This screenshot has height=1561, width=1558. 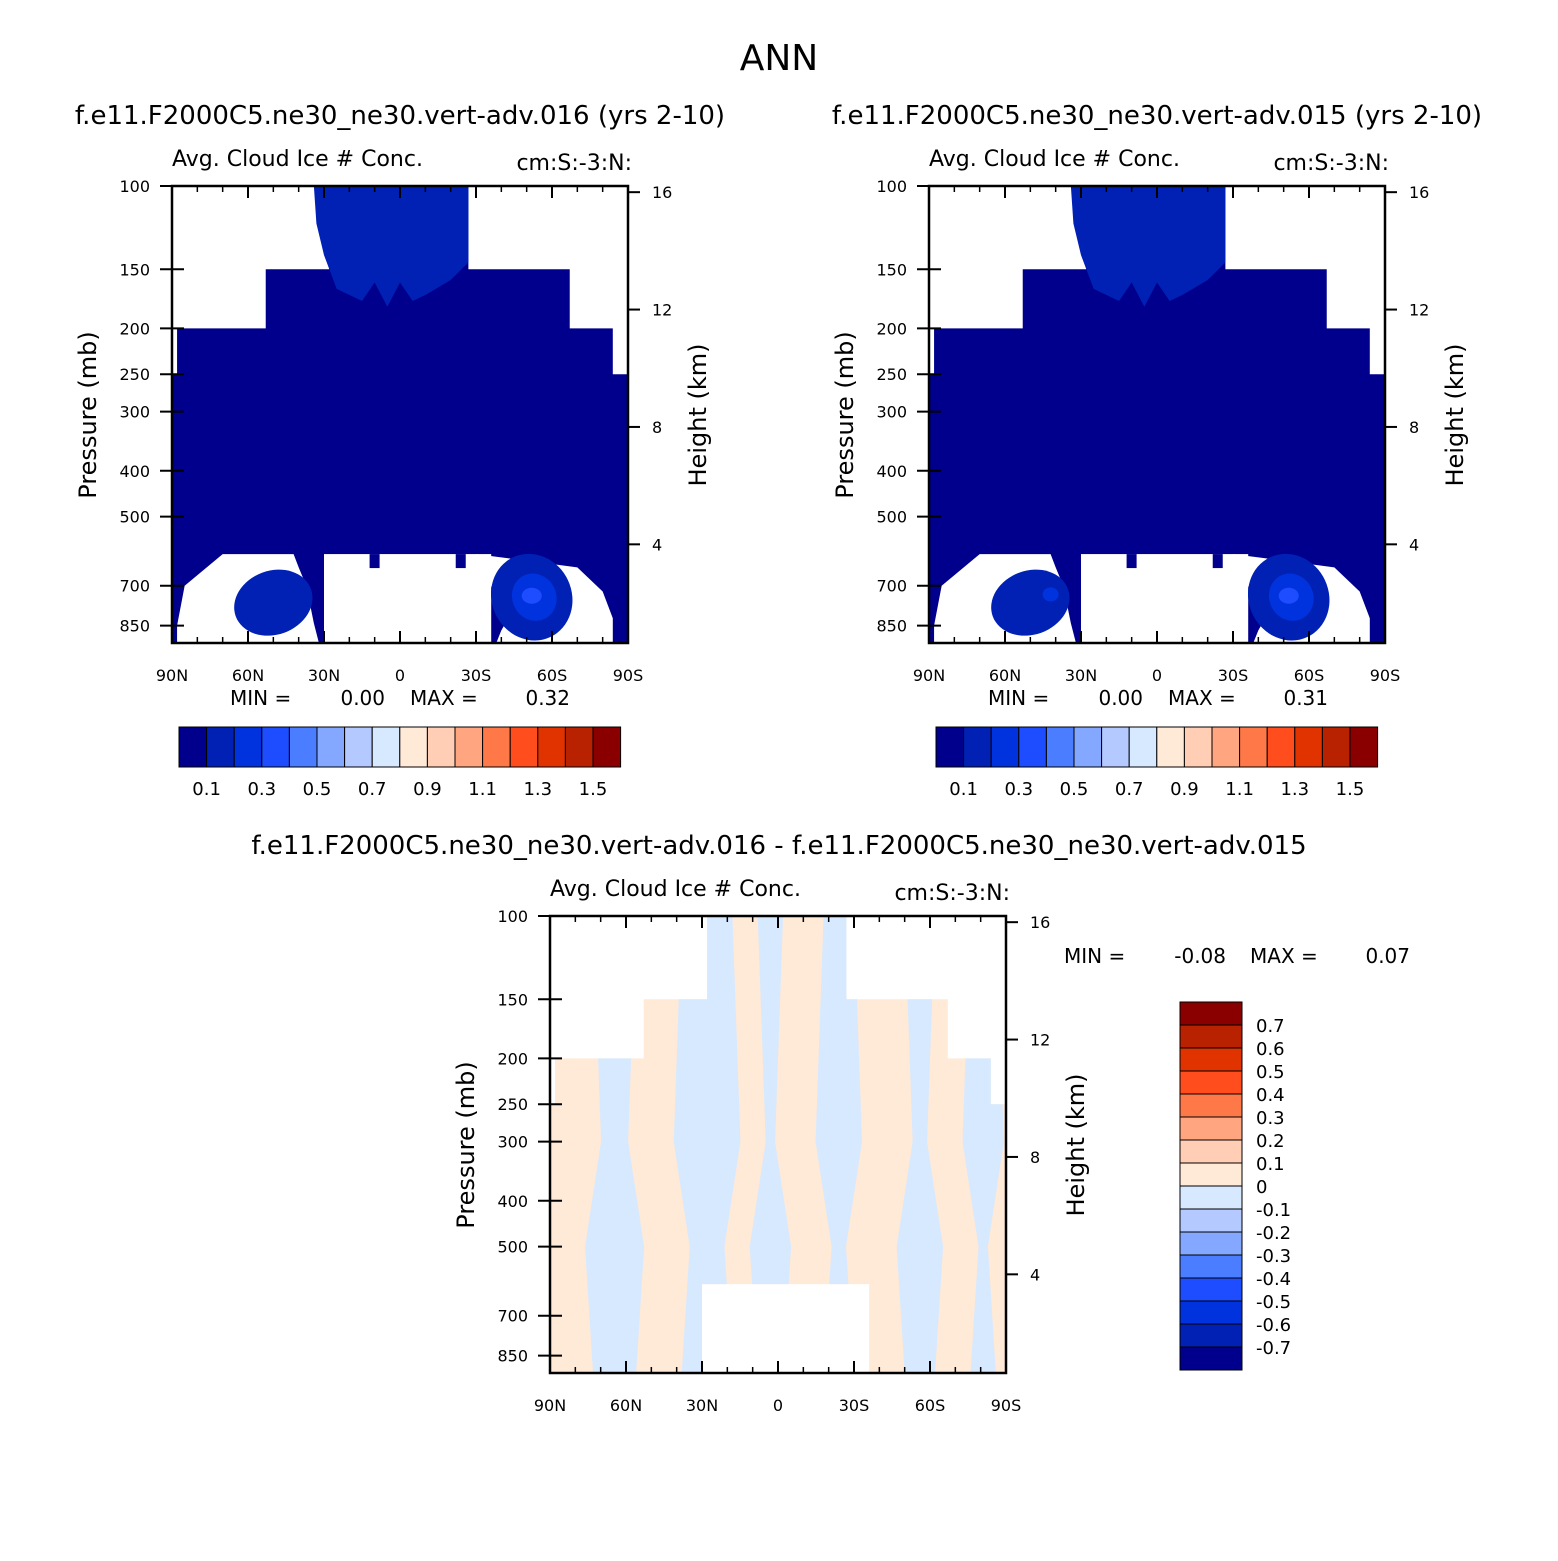 I want to click on panel1-max-label: MAX =, so click(x=444, y=698).